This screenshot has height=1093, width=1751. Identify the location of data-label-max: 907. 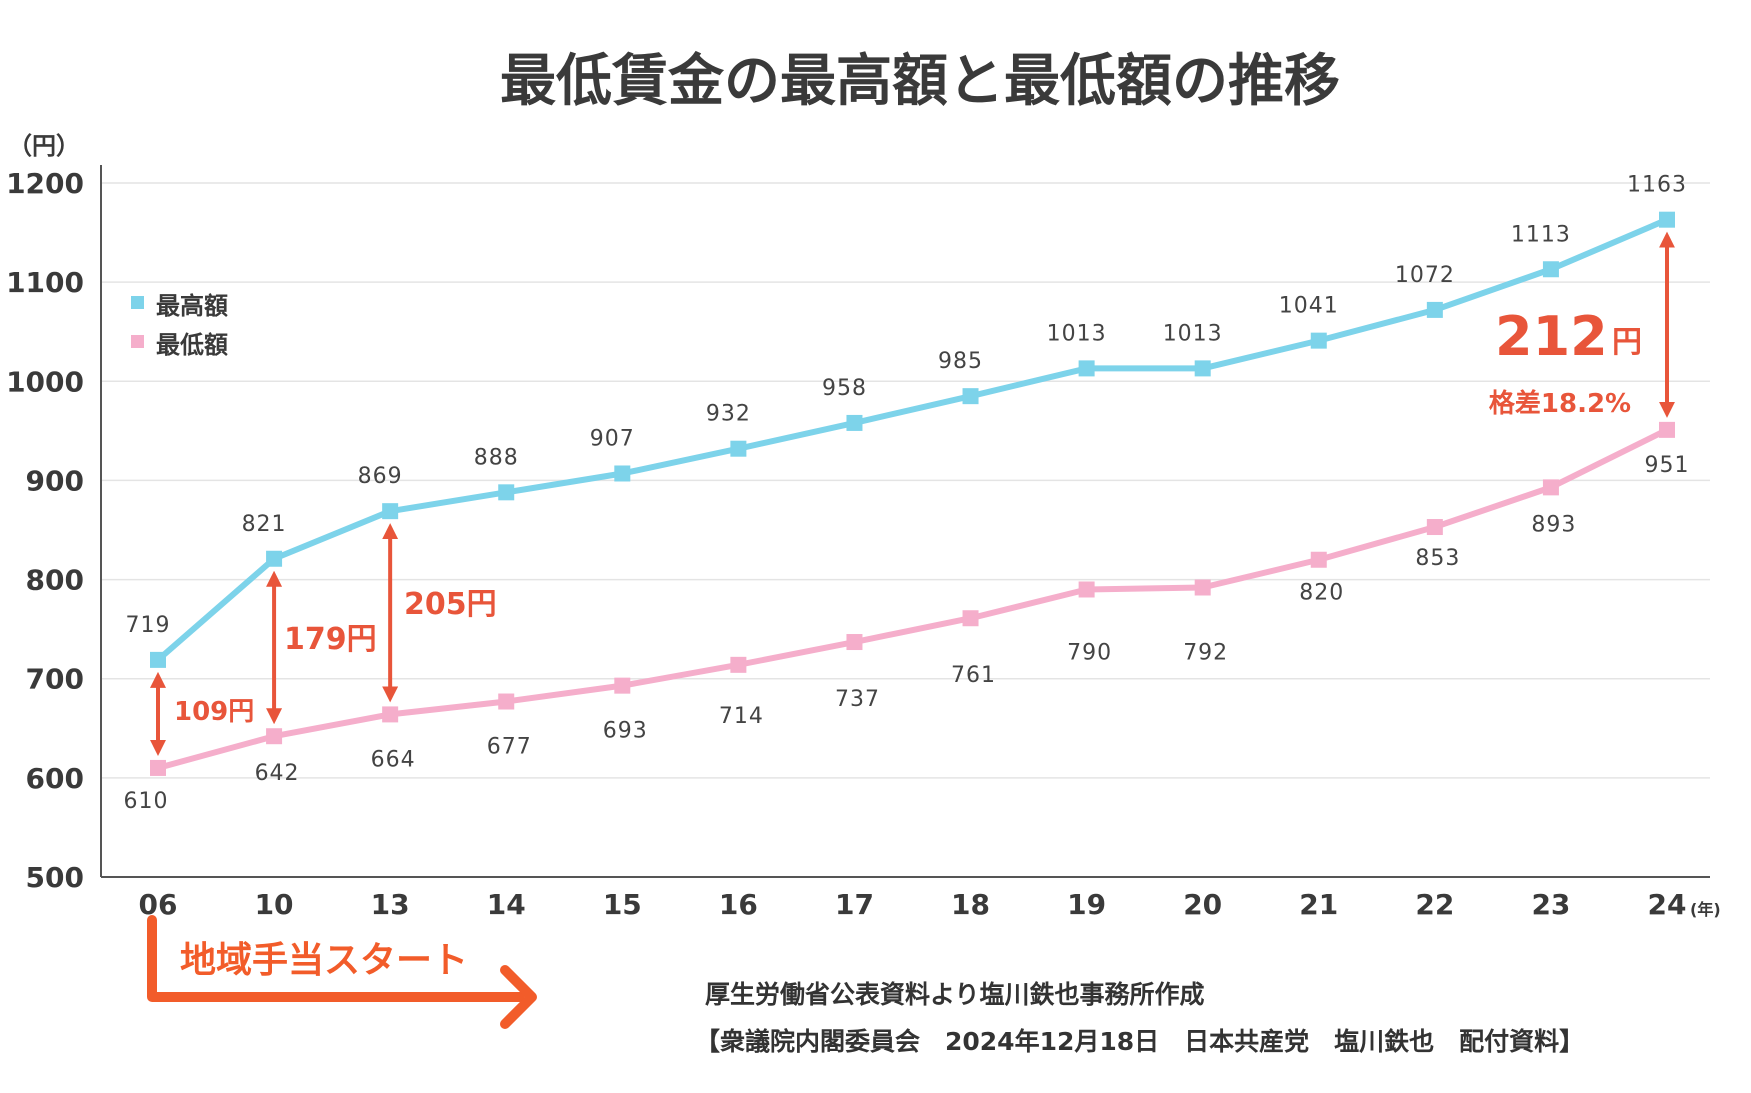
(612, 438).